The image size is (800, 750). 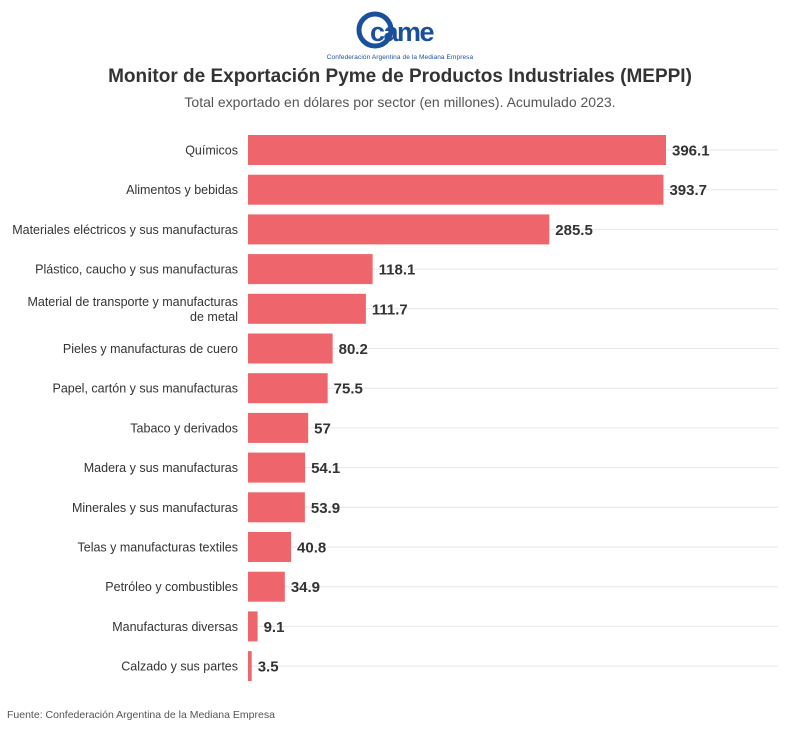 What do you see at coordinates (274, 627) in the screenshot?
I see `data-label: 9.1` at bounding box center [274, 627].